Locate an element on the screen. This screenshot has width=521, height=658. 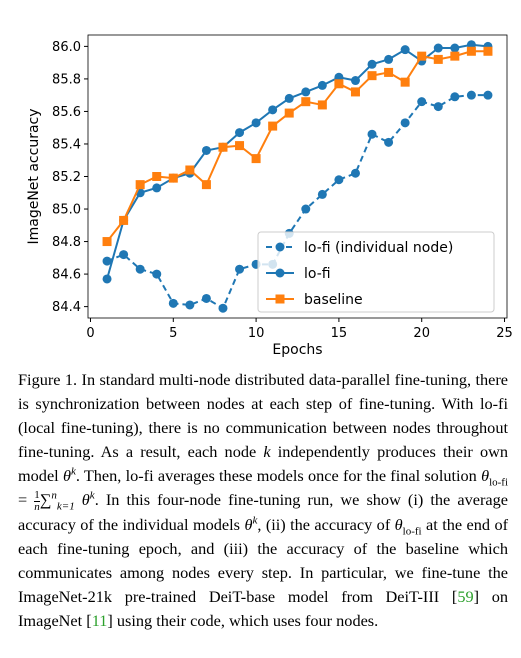
math: lo-fi is located at coordinates (499, 482).